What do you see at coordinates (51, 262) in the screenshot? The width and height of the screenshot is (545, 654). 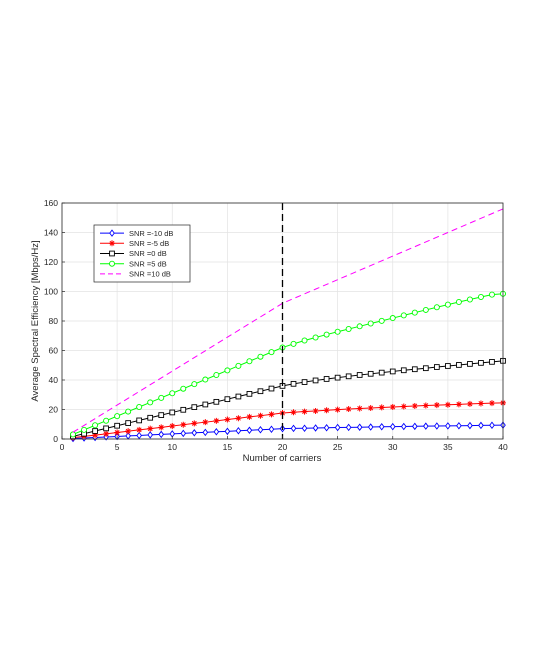 I see `y-tick-label: 120` at bounding box center [51, 262].